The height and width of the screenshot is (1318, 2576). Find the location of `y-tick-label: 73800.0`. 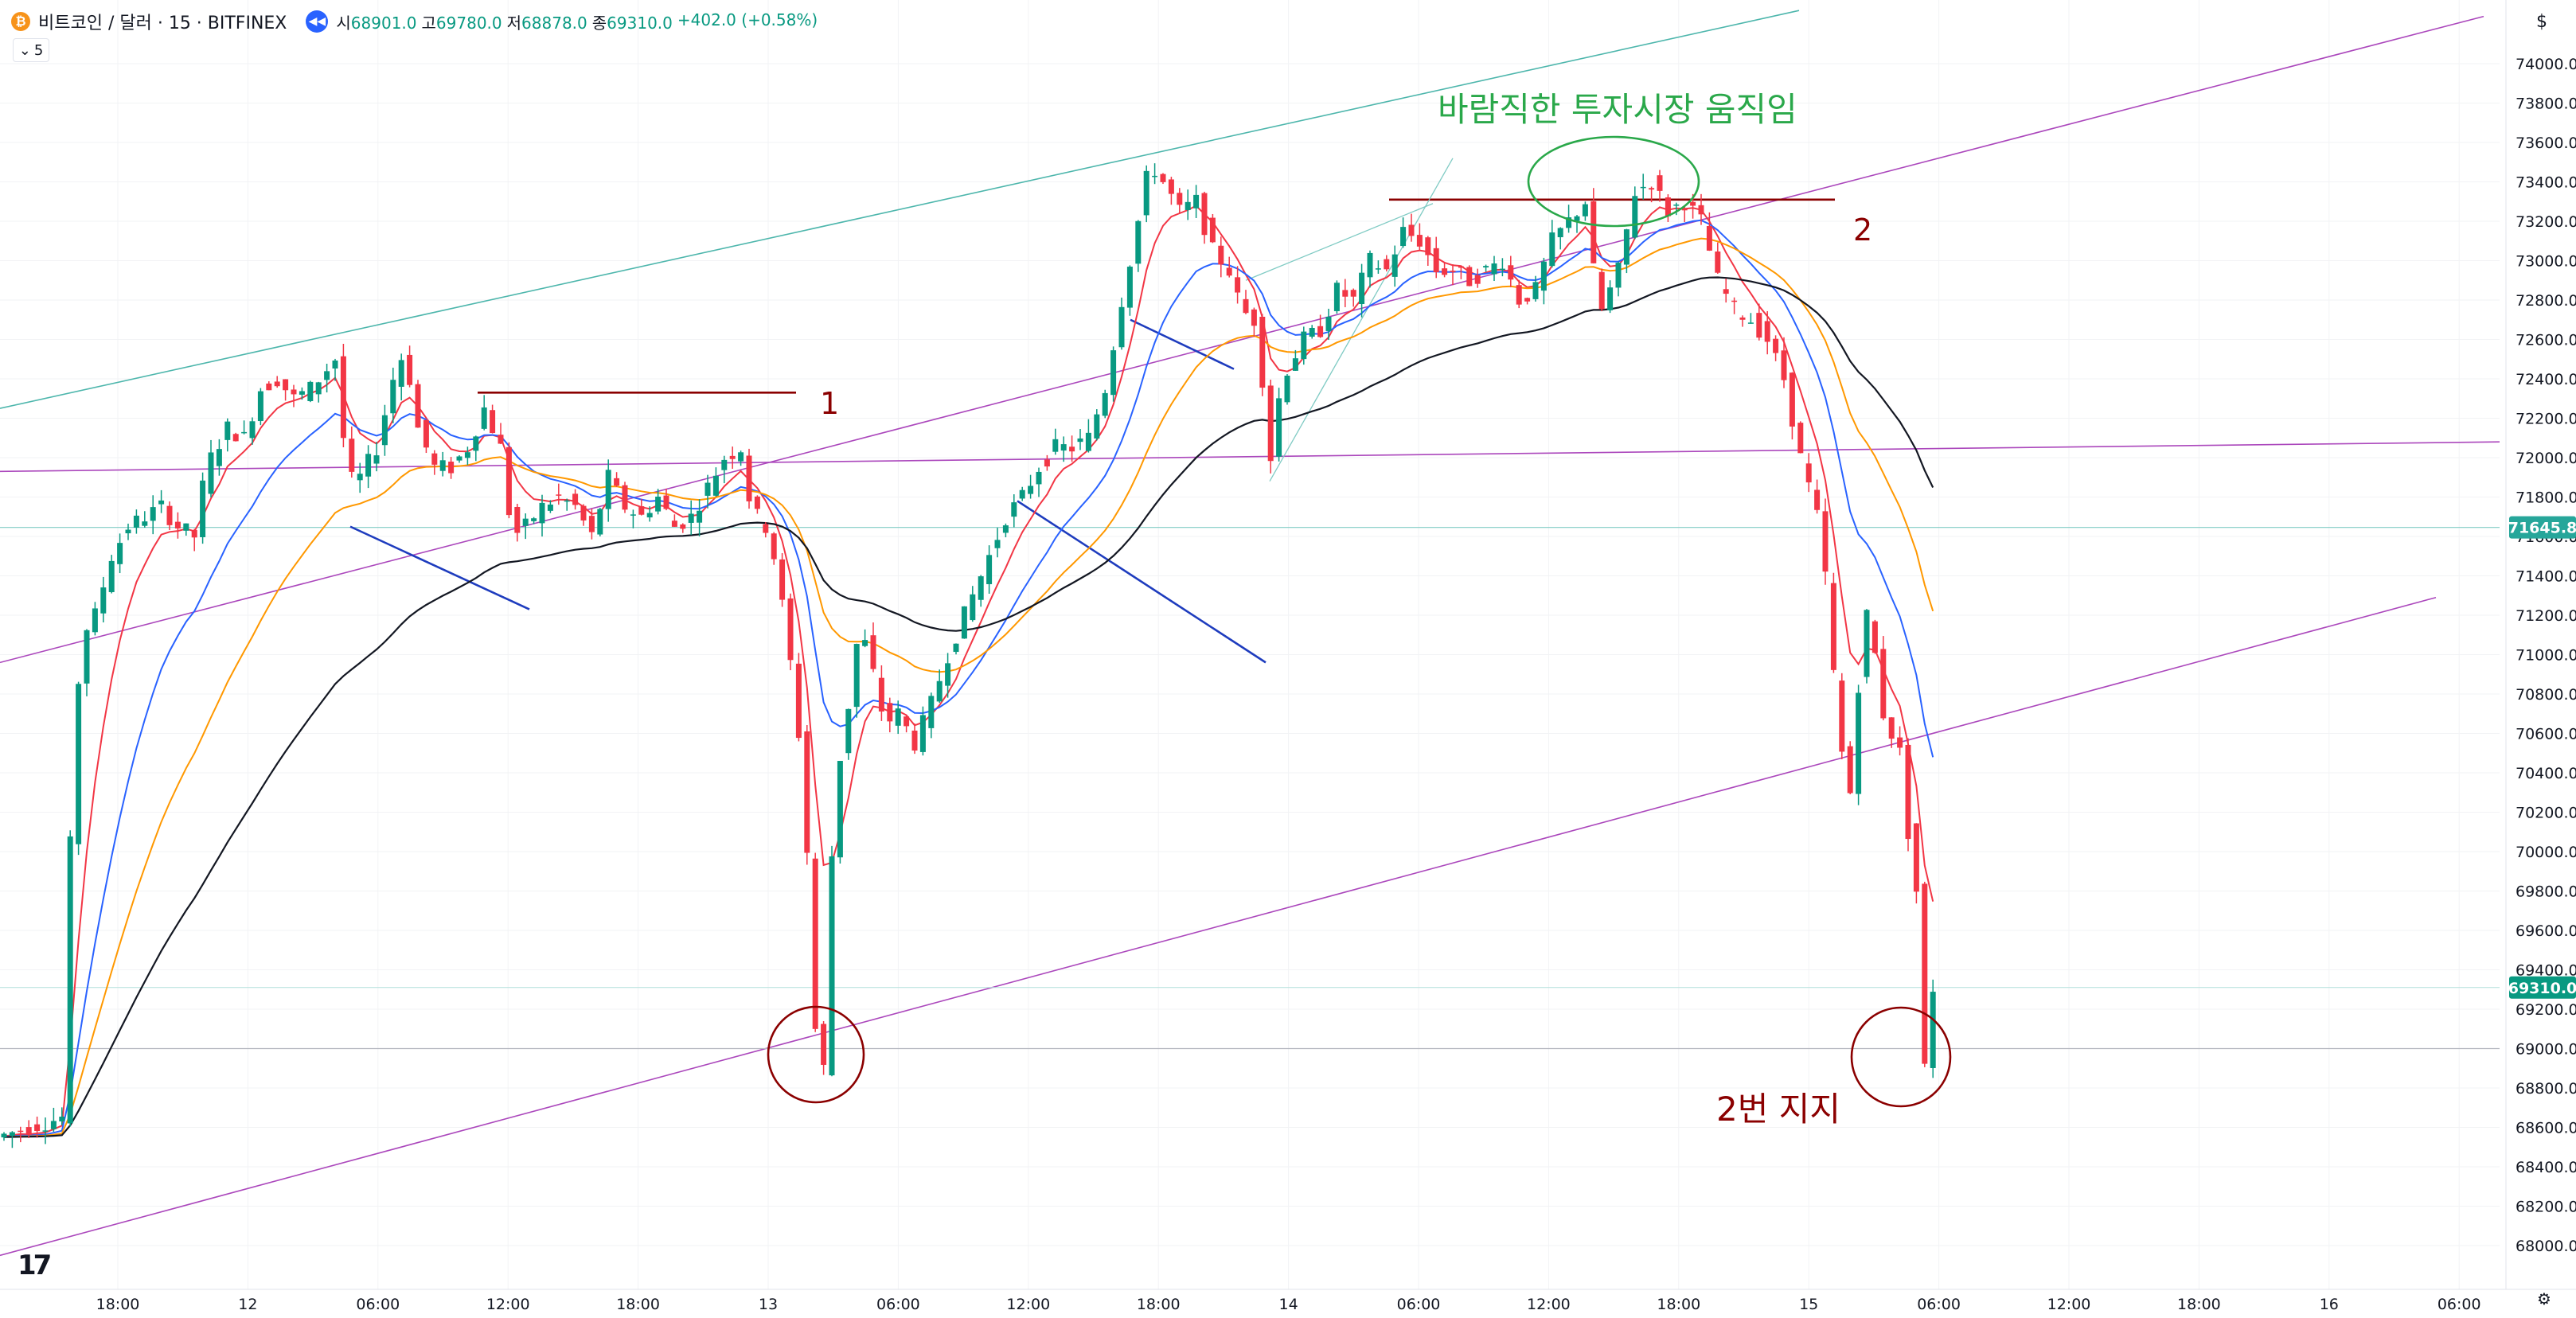

y-tick-label: 73800.0 is located at coordinates (2546, 104).